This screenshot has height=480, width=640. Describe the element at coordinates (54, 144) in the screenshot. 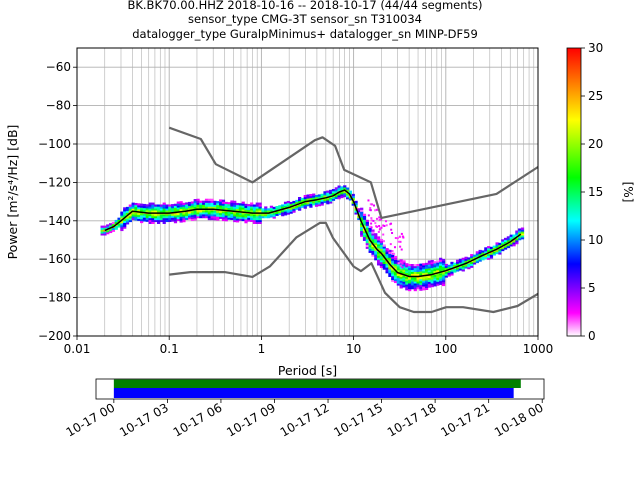

I see `y-tick-label: −100` at that location.